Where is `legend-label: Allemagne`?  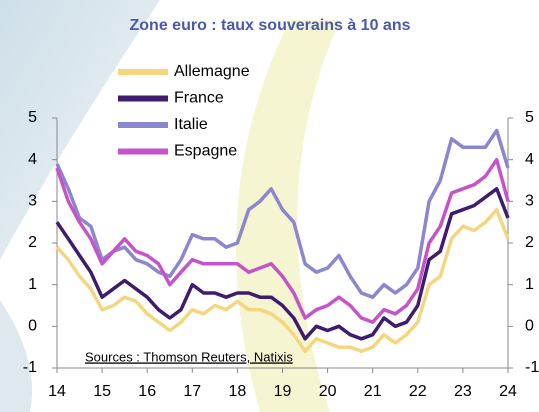
legend-label: Allemagne is located at coordinates (212, 71).